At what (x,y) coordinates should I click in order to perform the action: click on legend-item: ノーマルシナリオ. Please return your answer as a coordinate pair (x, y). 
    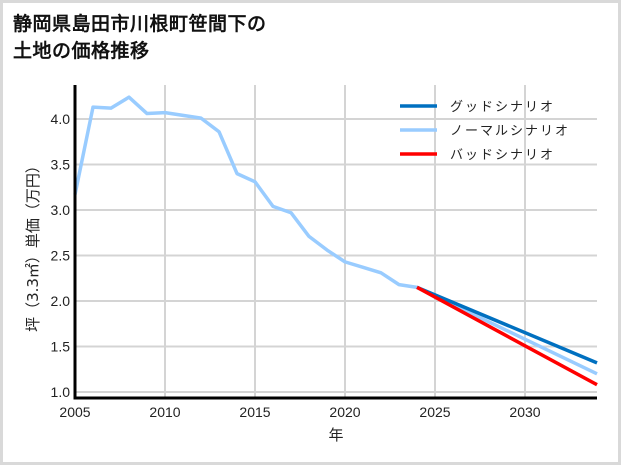
    Looking at the image, I should click on (485, 131).